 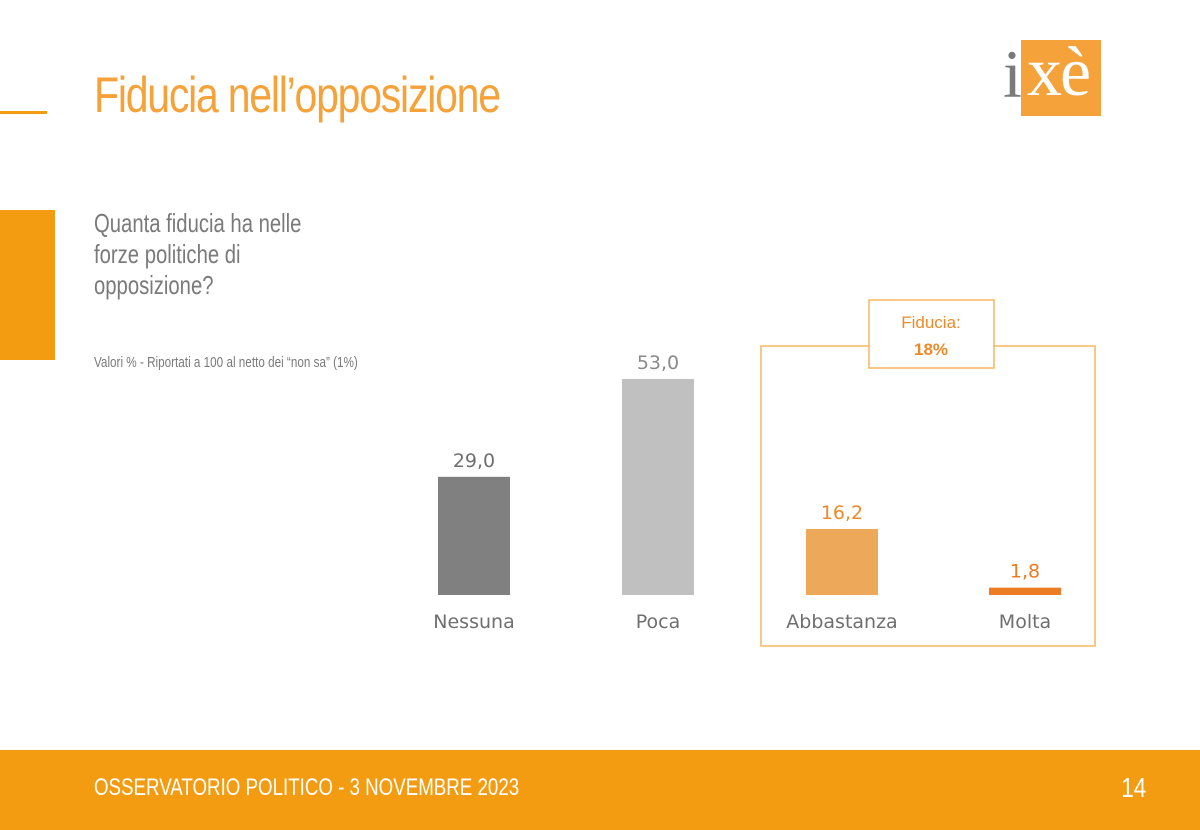 I want to click on page-number: 14, so click(x=1133, y=787).